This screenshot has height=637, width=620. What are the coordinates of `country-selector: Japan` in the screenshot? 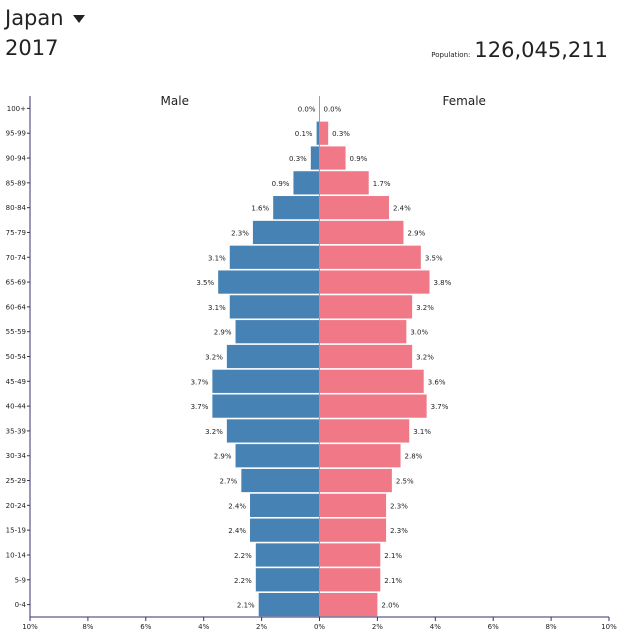 It's located at (45, 18).